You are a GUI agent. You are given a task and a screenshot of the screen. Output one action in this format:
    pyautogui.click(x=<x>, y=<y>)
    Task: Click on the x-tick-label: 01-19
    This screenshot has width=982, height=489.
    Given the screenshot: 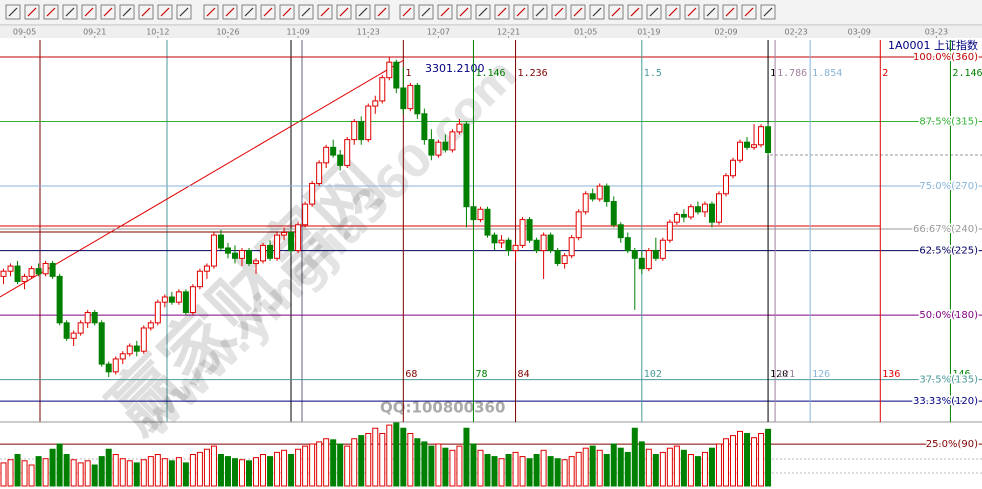 What is the action you would take?
    pyautogui.click(x=648, y=32)
    